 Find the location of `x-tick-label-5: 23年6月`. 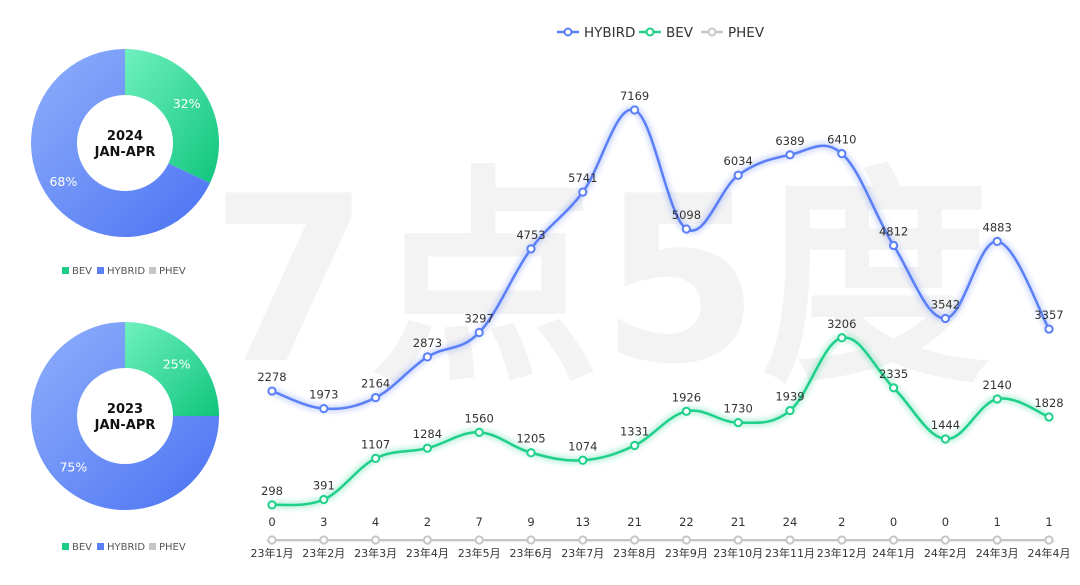

x-tick-label-5: 23年6月 is located at coordinates (531, 553).